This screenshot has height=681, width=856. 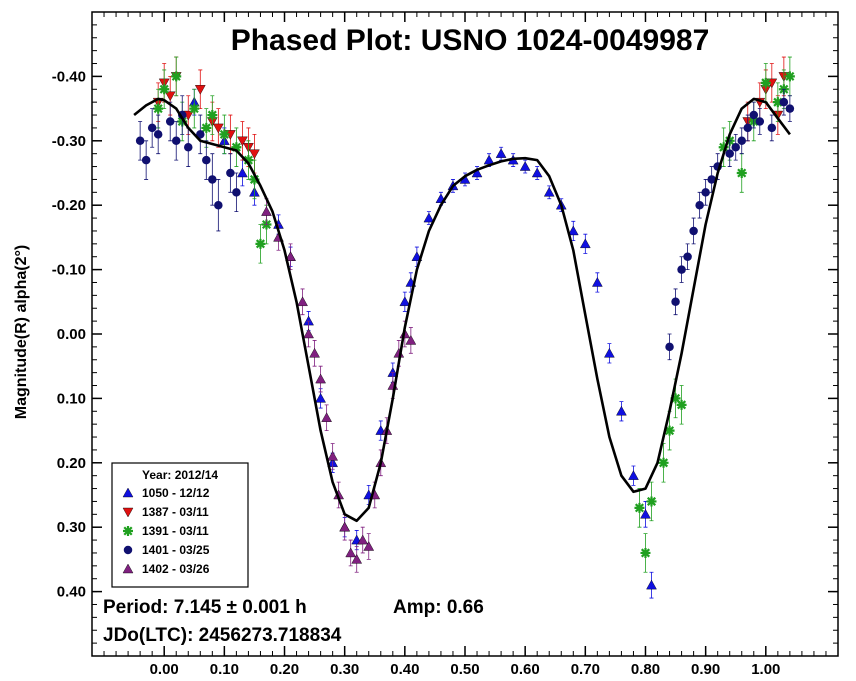 What do you see at coordinates (175, 512) in the screenshot?
I see `legend-entry: 1387 - 03/11` at bounding box center [175, 512].